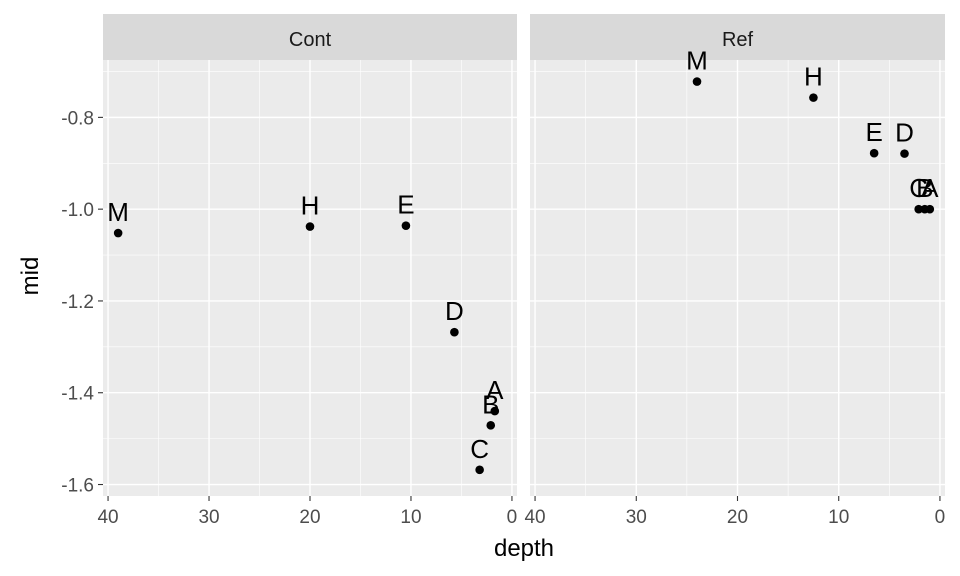 This screenshot has height=576, width=960. What do you see at coordinates (310, 40) in the screenshot?
I see `facet-strip-label: Cont` at bounding box center [310, 40].